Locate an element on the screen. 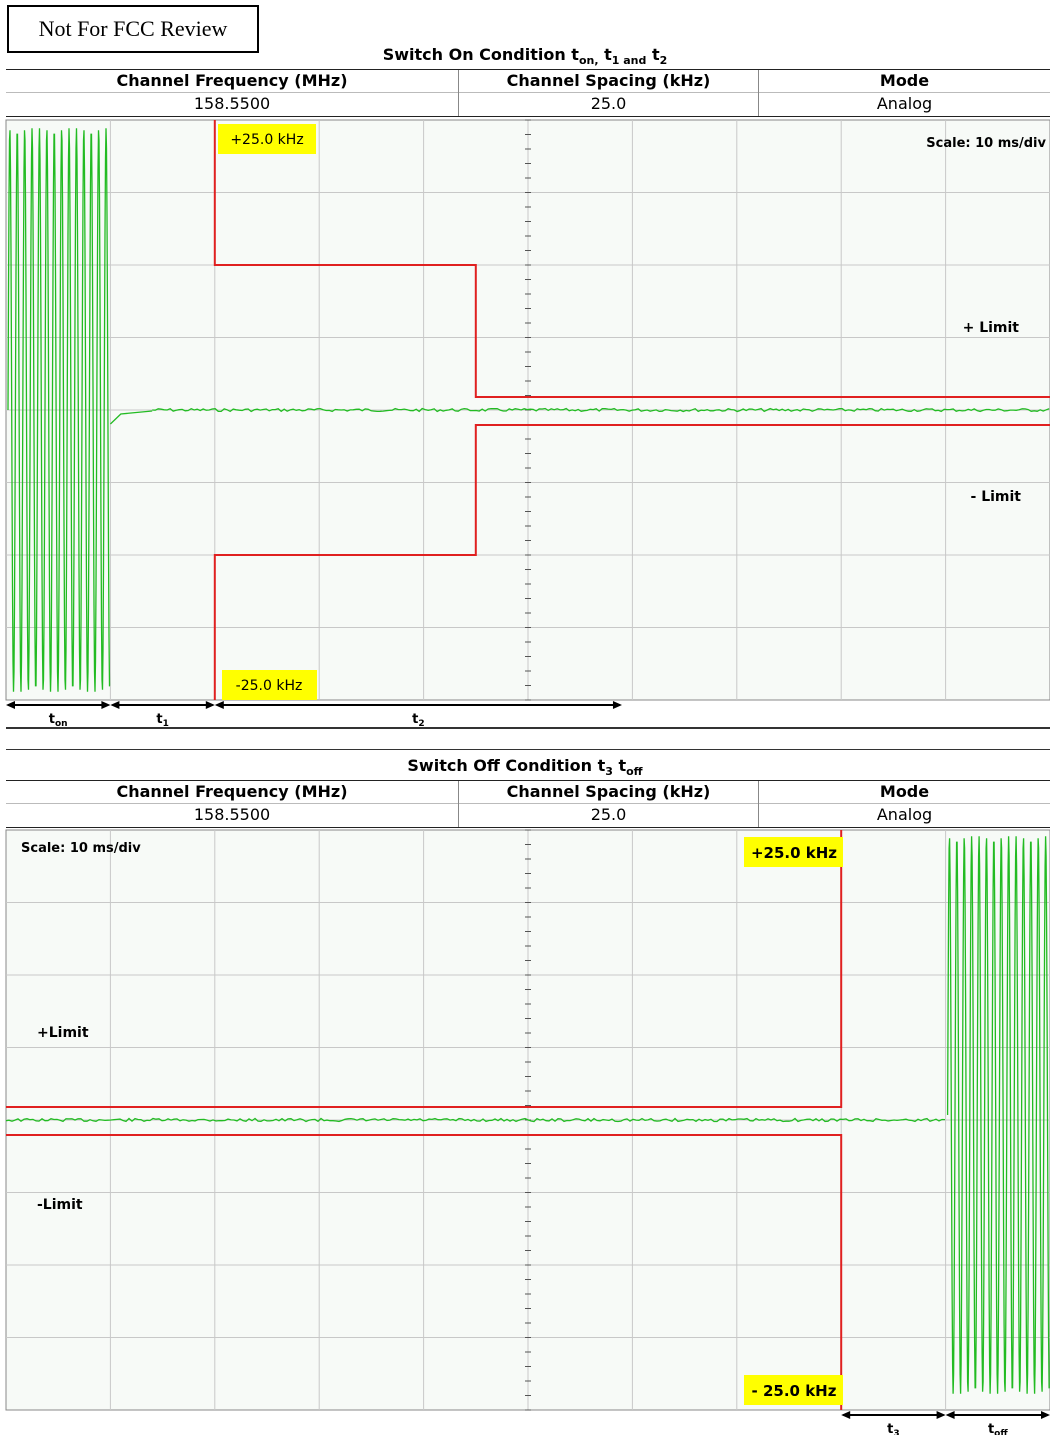  plus-limit-text: +Limit is located at coordinates (63, 1033).